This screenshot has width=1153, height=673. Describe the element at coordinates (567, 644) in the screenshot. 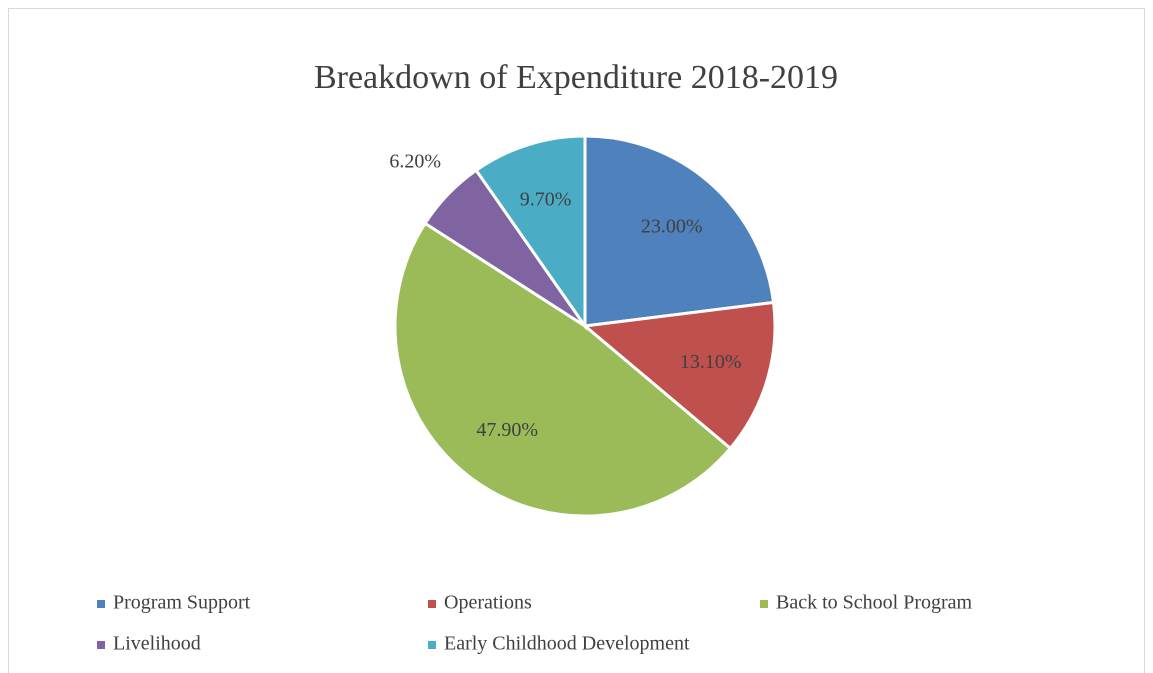

I see `legend-label: Early Childhood Development` at that location.